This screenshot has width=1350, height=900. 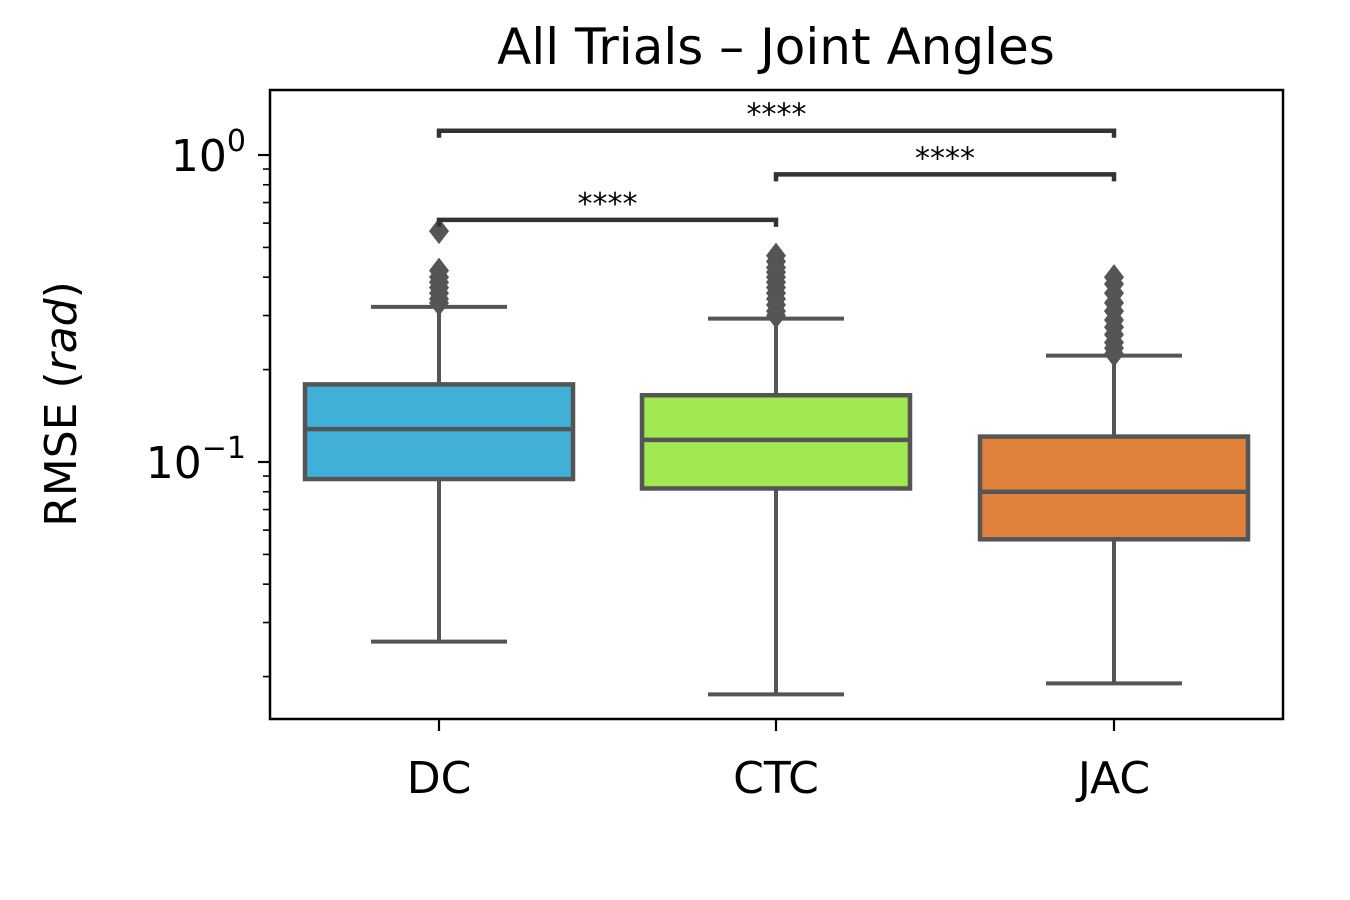 I want to click on y-tick-label-exponent: −1, so click(x=224, y=448).